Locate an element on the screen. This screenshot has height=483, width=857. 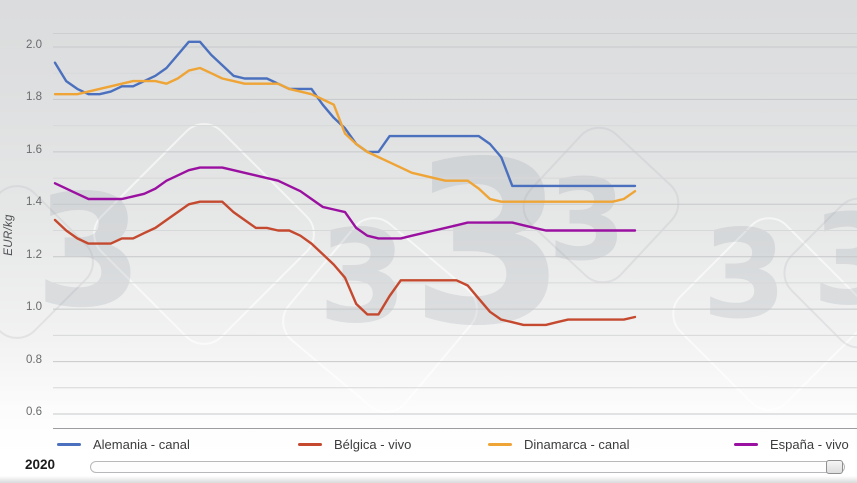
y-tick-label: 1.0 is located at coordinates (34, 307).